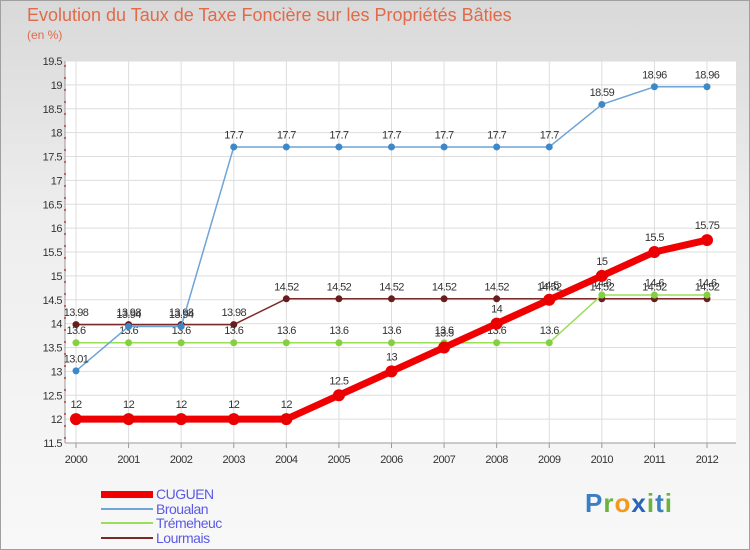 The height and width of the screenshot is (550, 750). I want to click on data-label-cuguen: 13.5, so click(444, 334).